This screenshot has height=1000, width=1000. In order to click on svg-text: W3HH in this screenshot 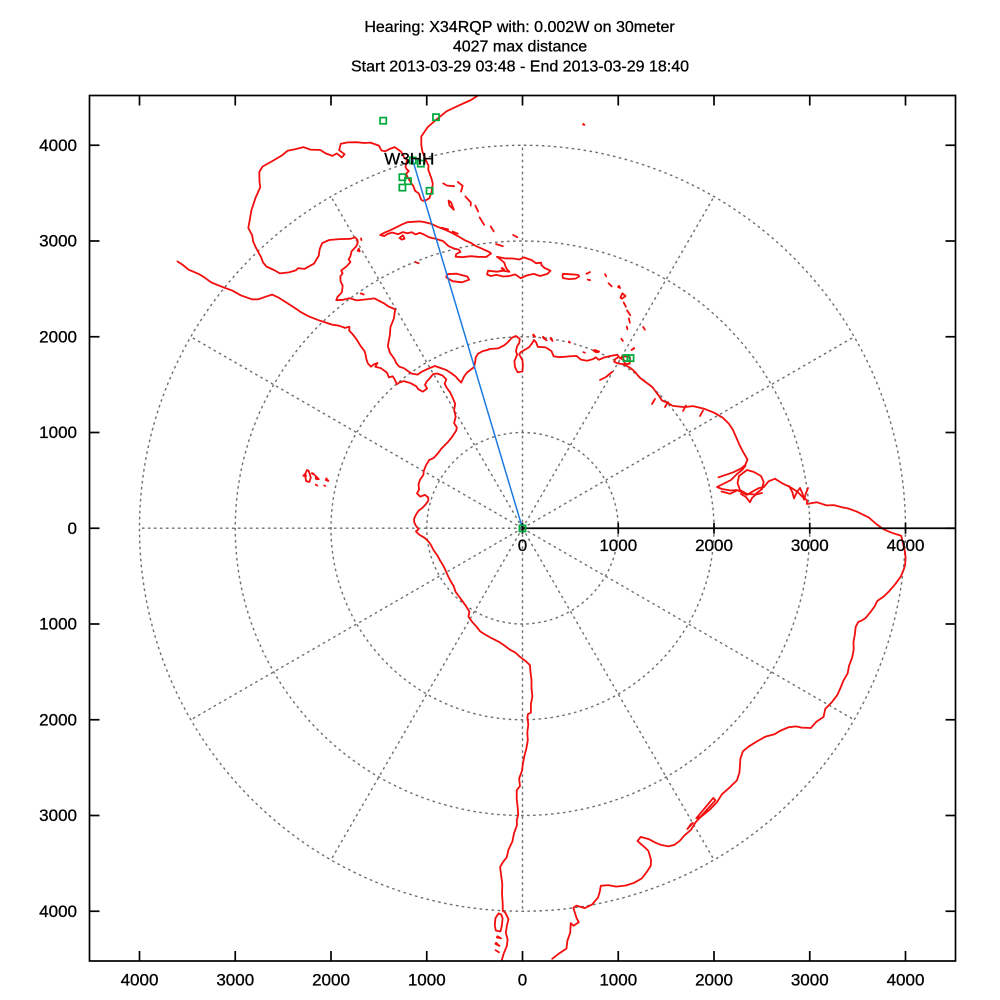, I will do `click(409, 158)`.